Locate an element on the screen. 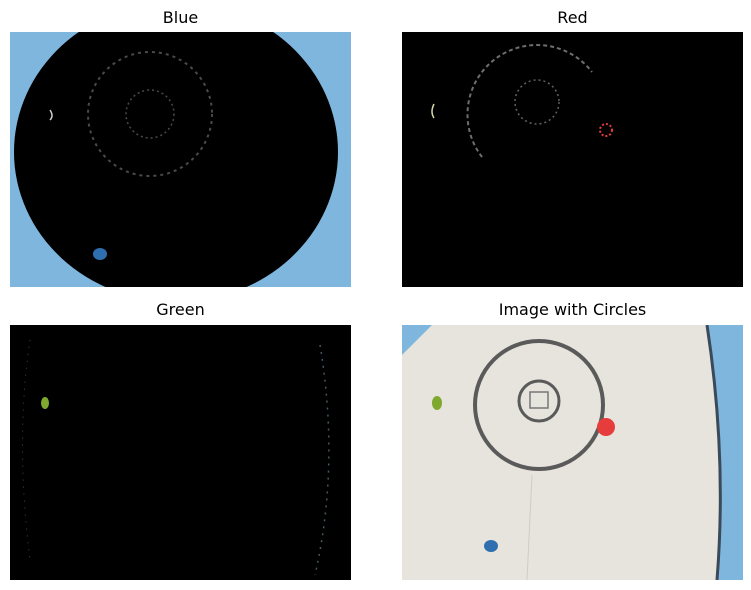 The image size is (751, 590). panel-title: Green is located at coordinates (180, 309).